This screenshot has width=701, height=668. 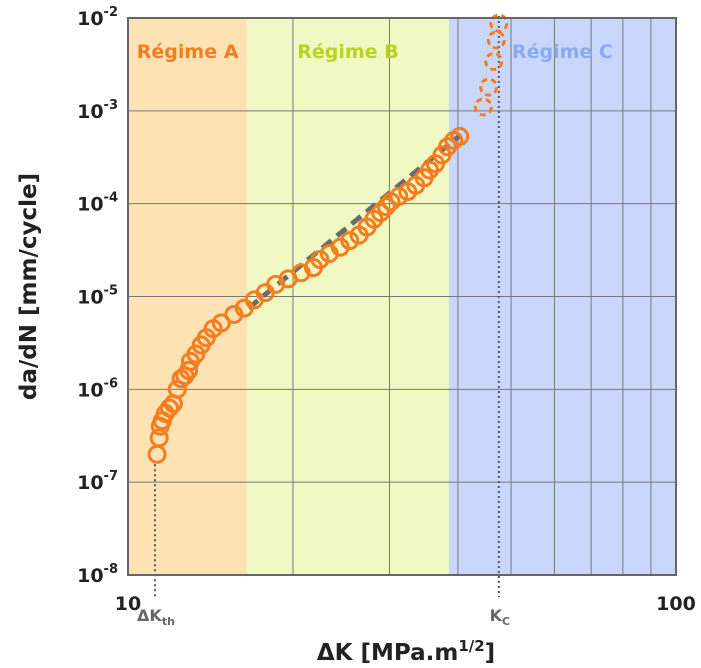 I want to click on y-tick-label: 10⁻³, so click(x=97, y=110).